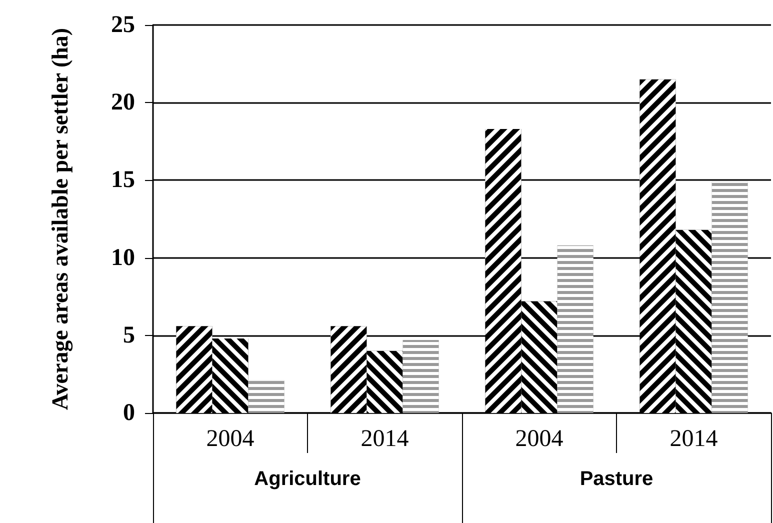 Image resolution: width=773 pixels, height=523 pixels. Describe the element at coordinates (123, 257) in the screenshot. I see `y-tick-label: 10` at that location.